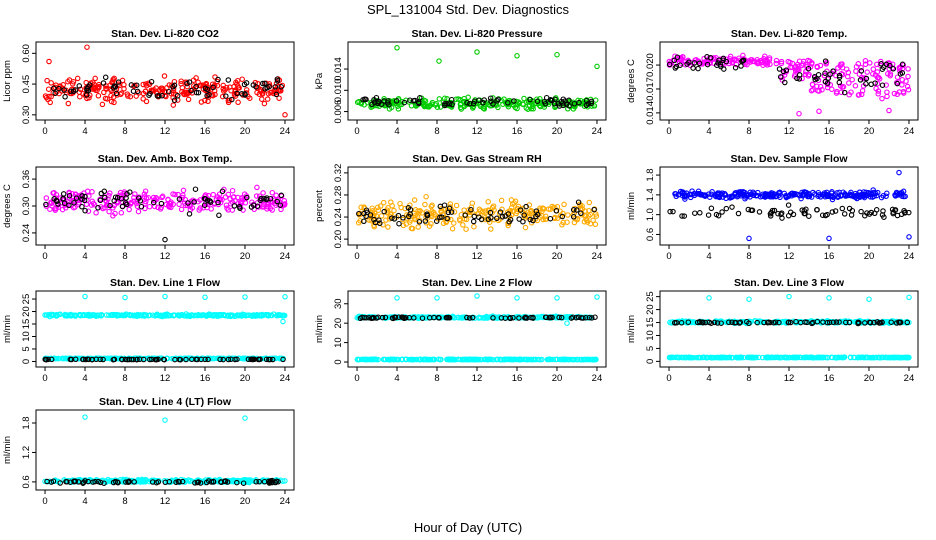  Describe the element at coordinates (909, 256) in the screenshot. I see `x-tick-label: 24` at that location.